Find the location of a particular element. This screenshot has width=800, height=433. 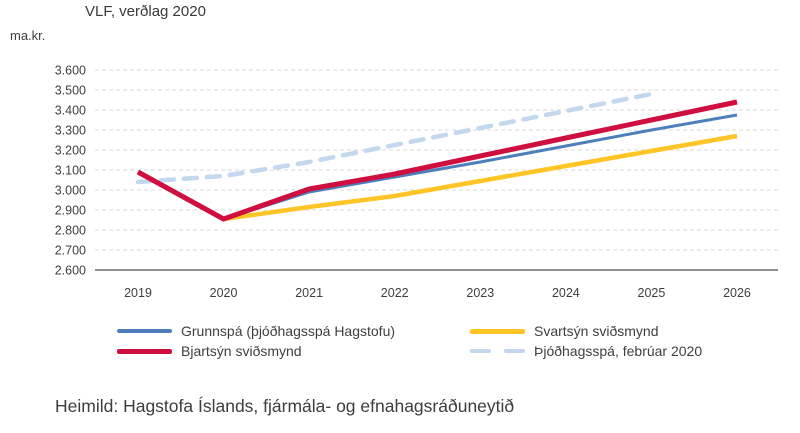

y-axis-unit-label: ma.kr. is located at coordinates (28, 35).